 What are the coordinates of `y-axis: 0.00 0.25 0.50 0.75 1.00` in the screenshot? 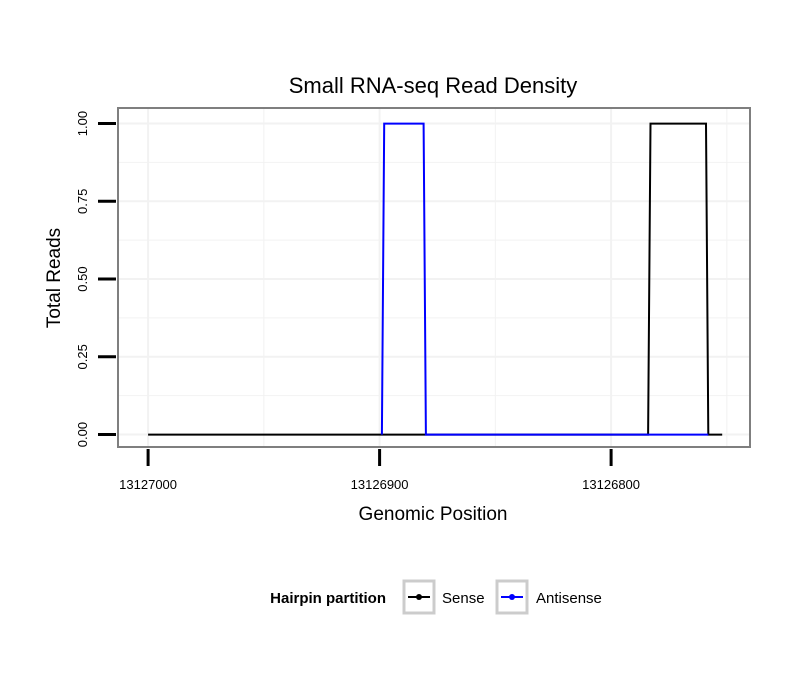 It's located at (95, 279).